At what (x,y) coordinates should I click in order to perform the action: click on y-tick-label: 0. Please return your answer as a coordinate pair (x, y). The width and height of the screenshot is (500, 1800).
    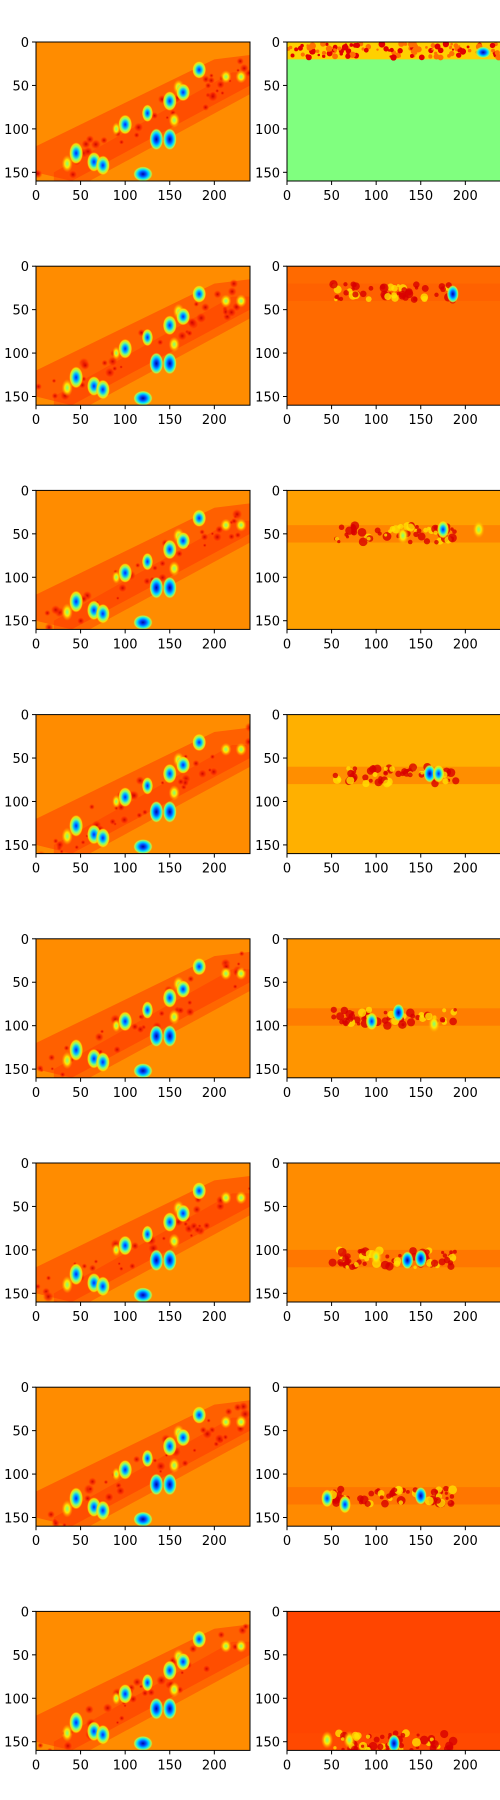
    Looking at the image, I should click on (25, 491).